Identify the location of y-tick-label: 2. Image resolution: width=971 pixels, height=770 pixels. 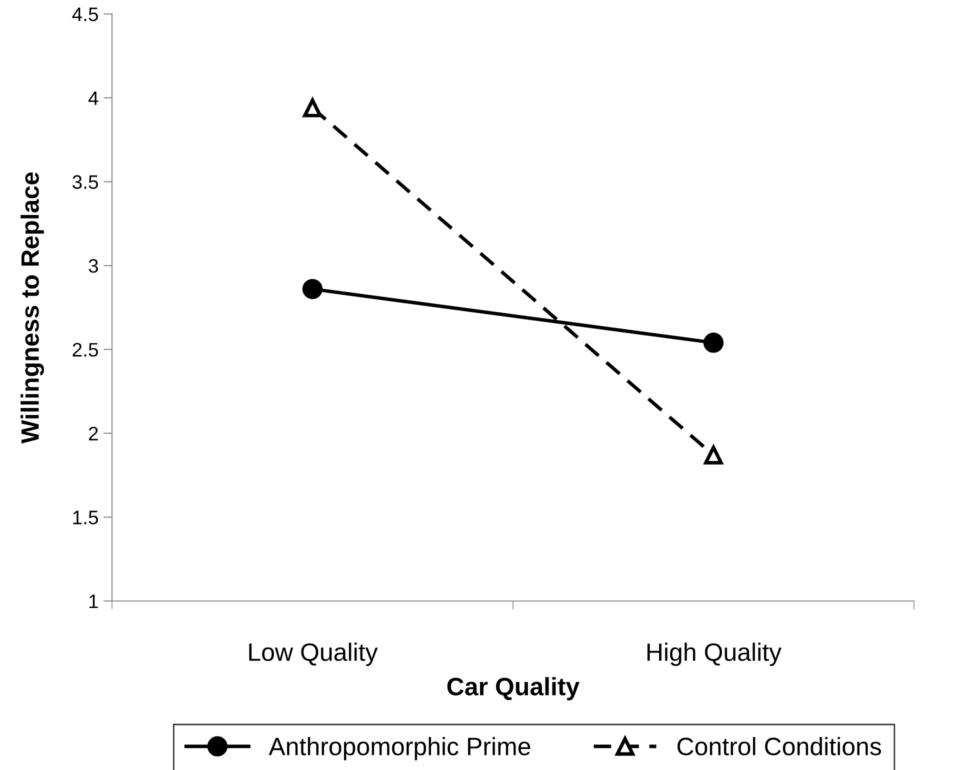
(93, 433).